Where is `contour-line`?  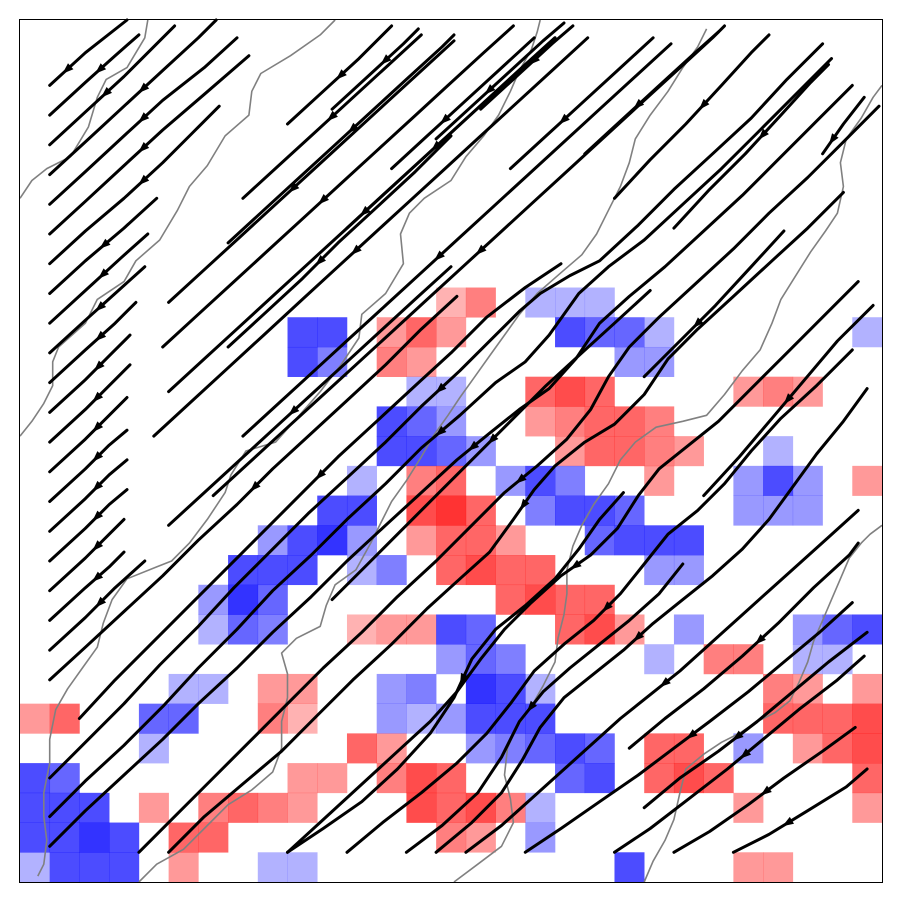
contour-line is located at coordinates (84, 109).